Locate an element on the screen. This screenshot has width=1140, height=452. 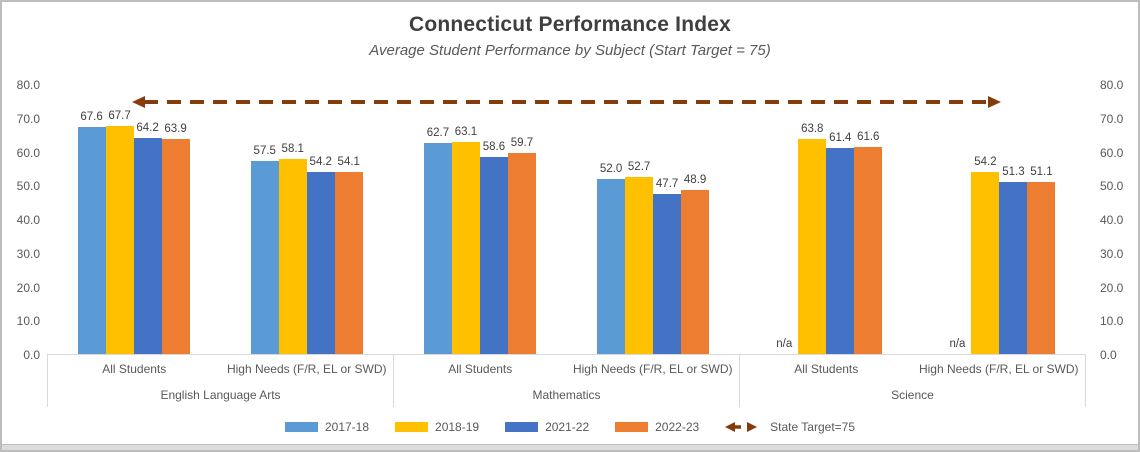
bar-2018-19: 58.1 is located at coordinates (292, 248).